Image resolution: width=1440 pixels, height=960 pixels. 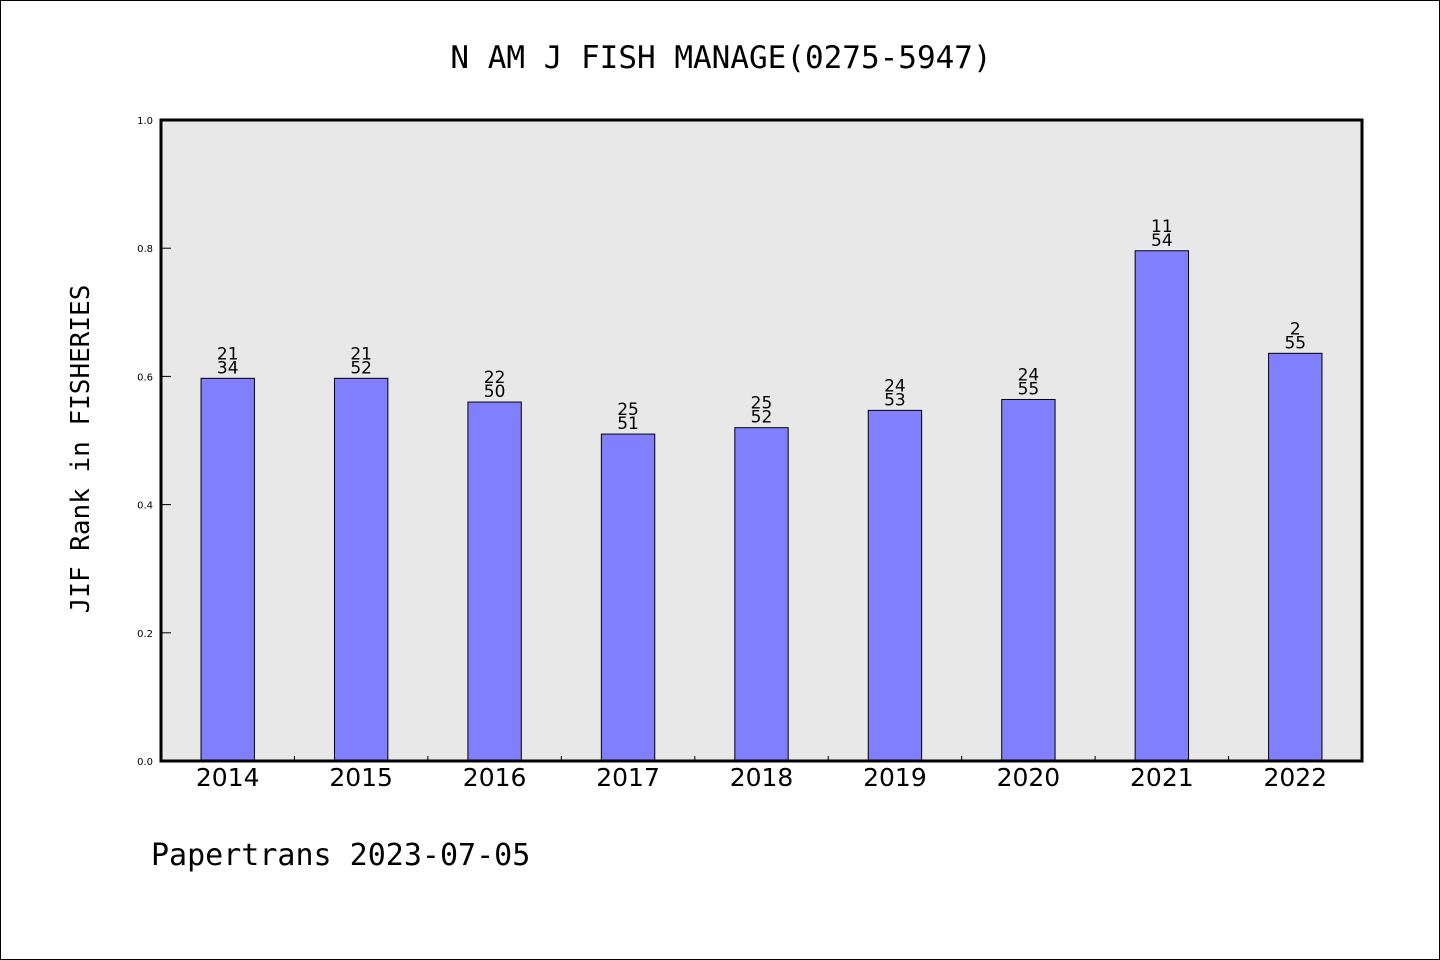 I want to click on bar-total-label: 53, so click(x=895, y=400).